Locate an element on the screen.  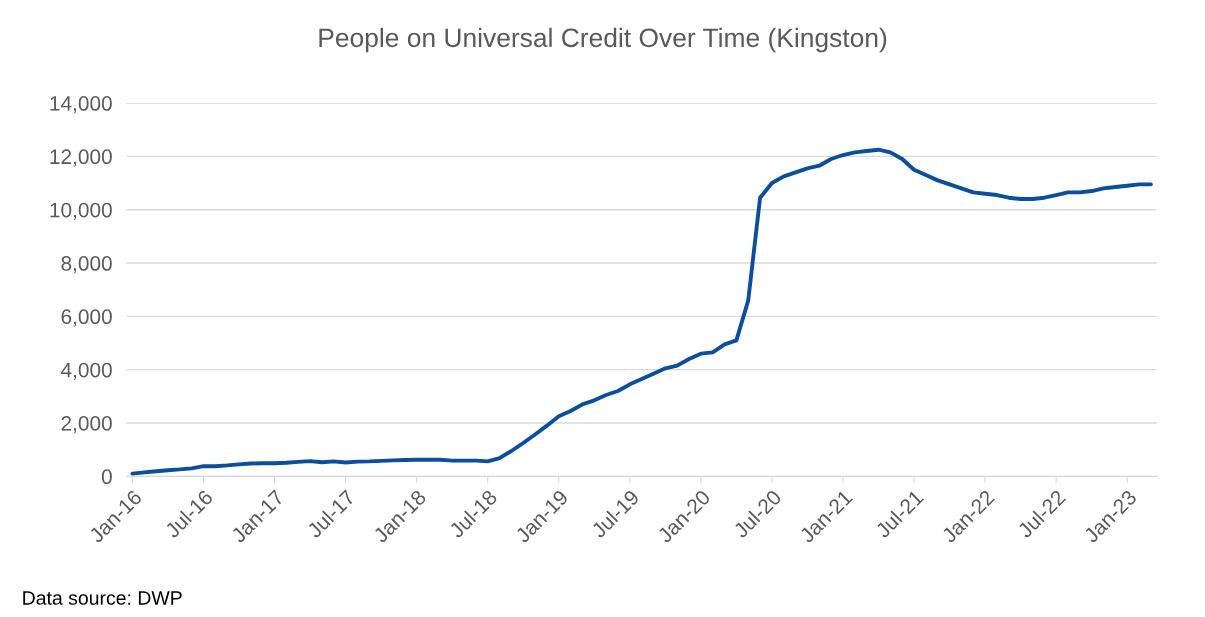
y-tick-label: 8,000 is located at coordinates (86, 265).